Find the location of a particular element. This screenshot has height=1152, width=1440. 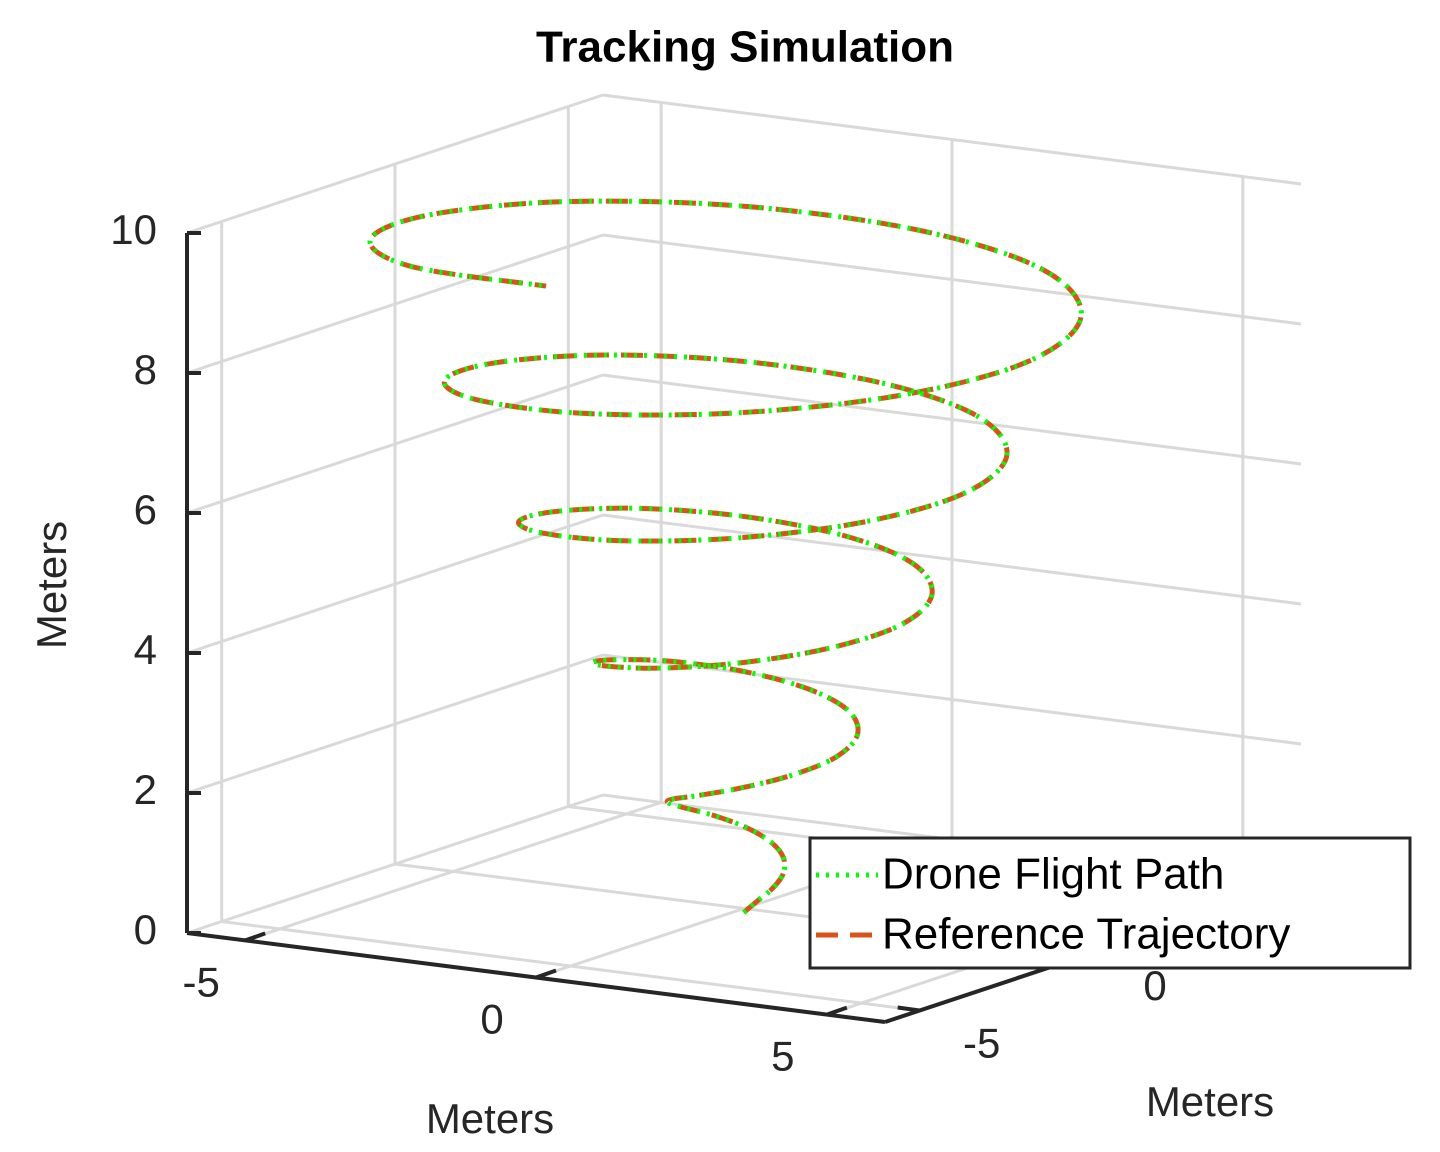

x-axis-label: Meters is located at coordinates (490, 1118).